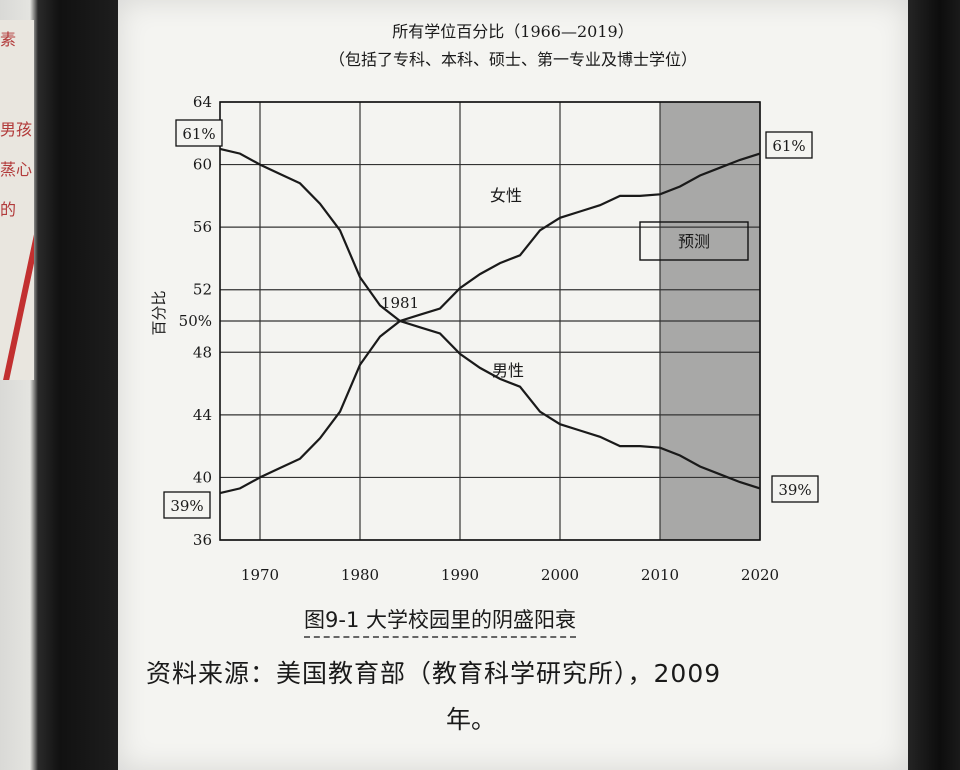  What do you see at coordinates (202, 415) in the screenshot?
I see `y-tick-label: 44` at bounding box center [202, 415].